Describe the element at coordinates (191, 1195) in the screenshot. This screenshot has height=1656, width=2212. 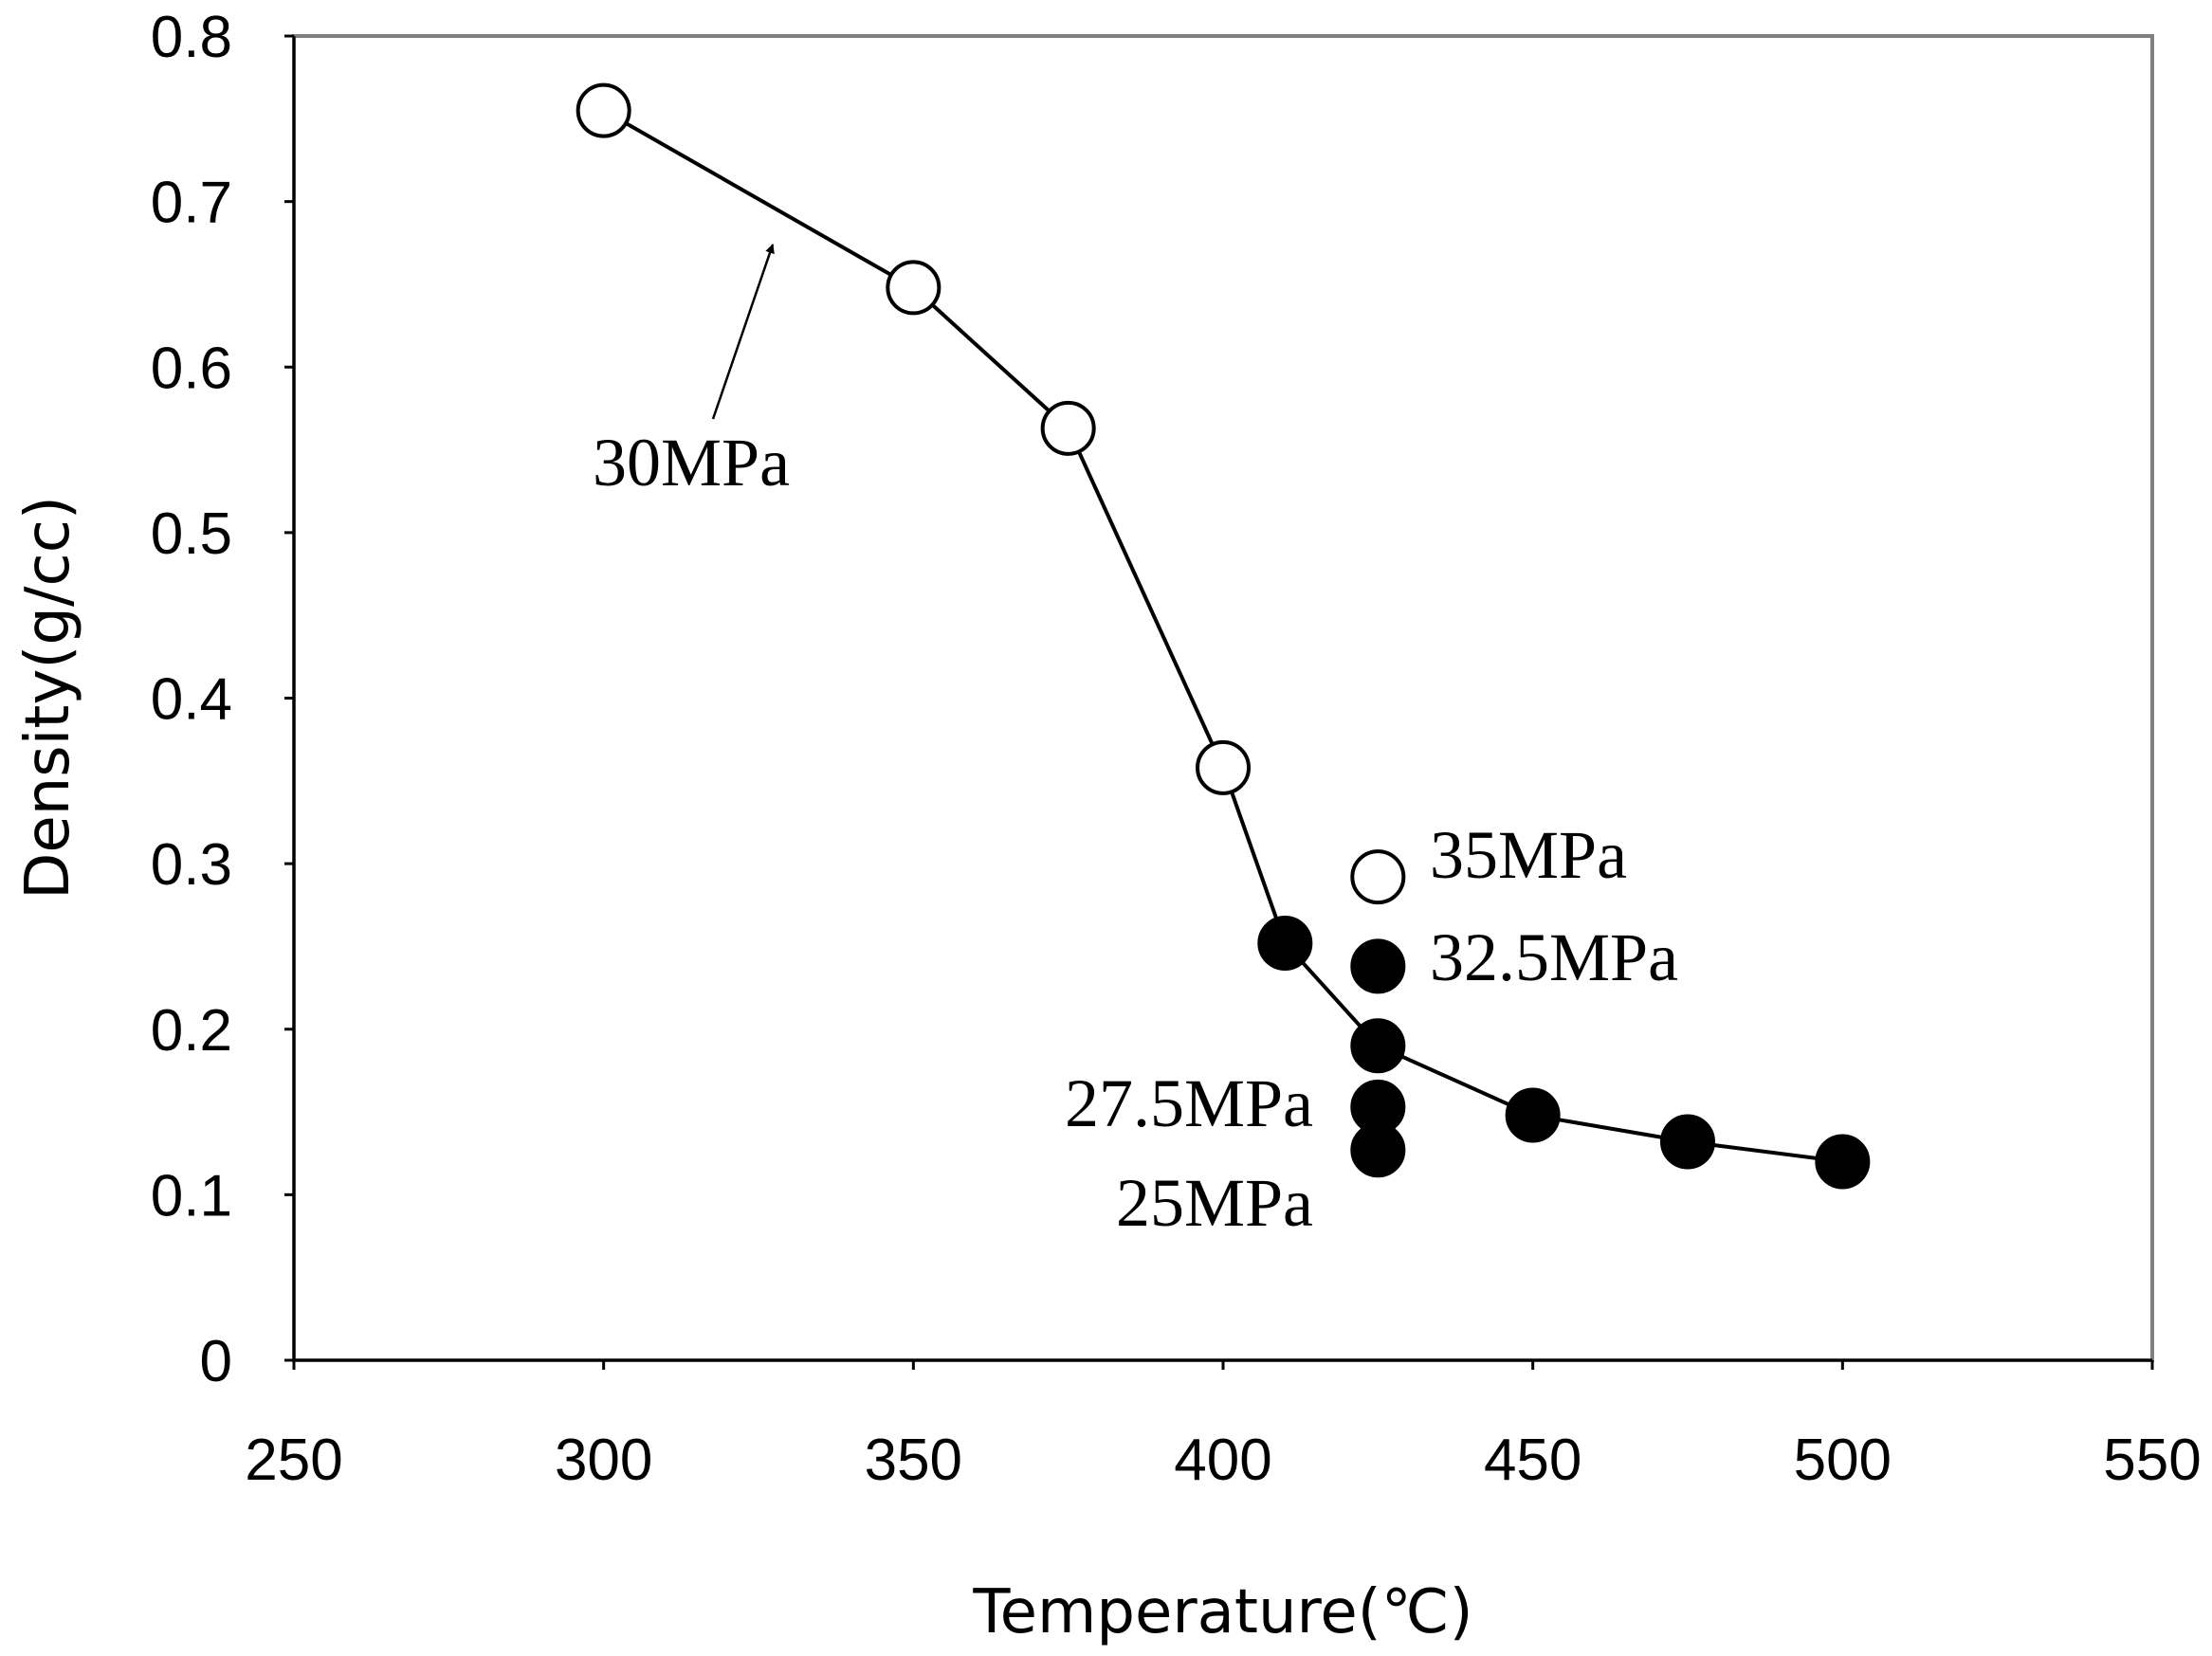
I see `y-tick-label: 0.1` at that location.